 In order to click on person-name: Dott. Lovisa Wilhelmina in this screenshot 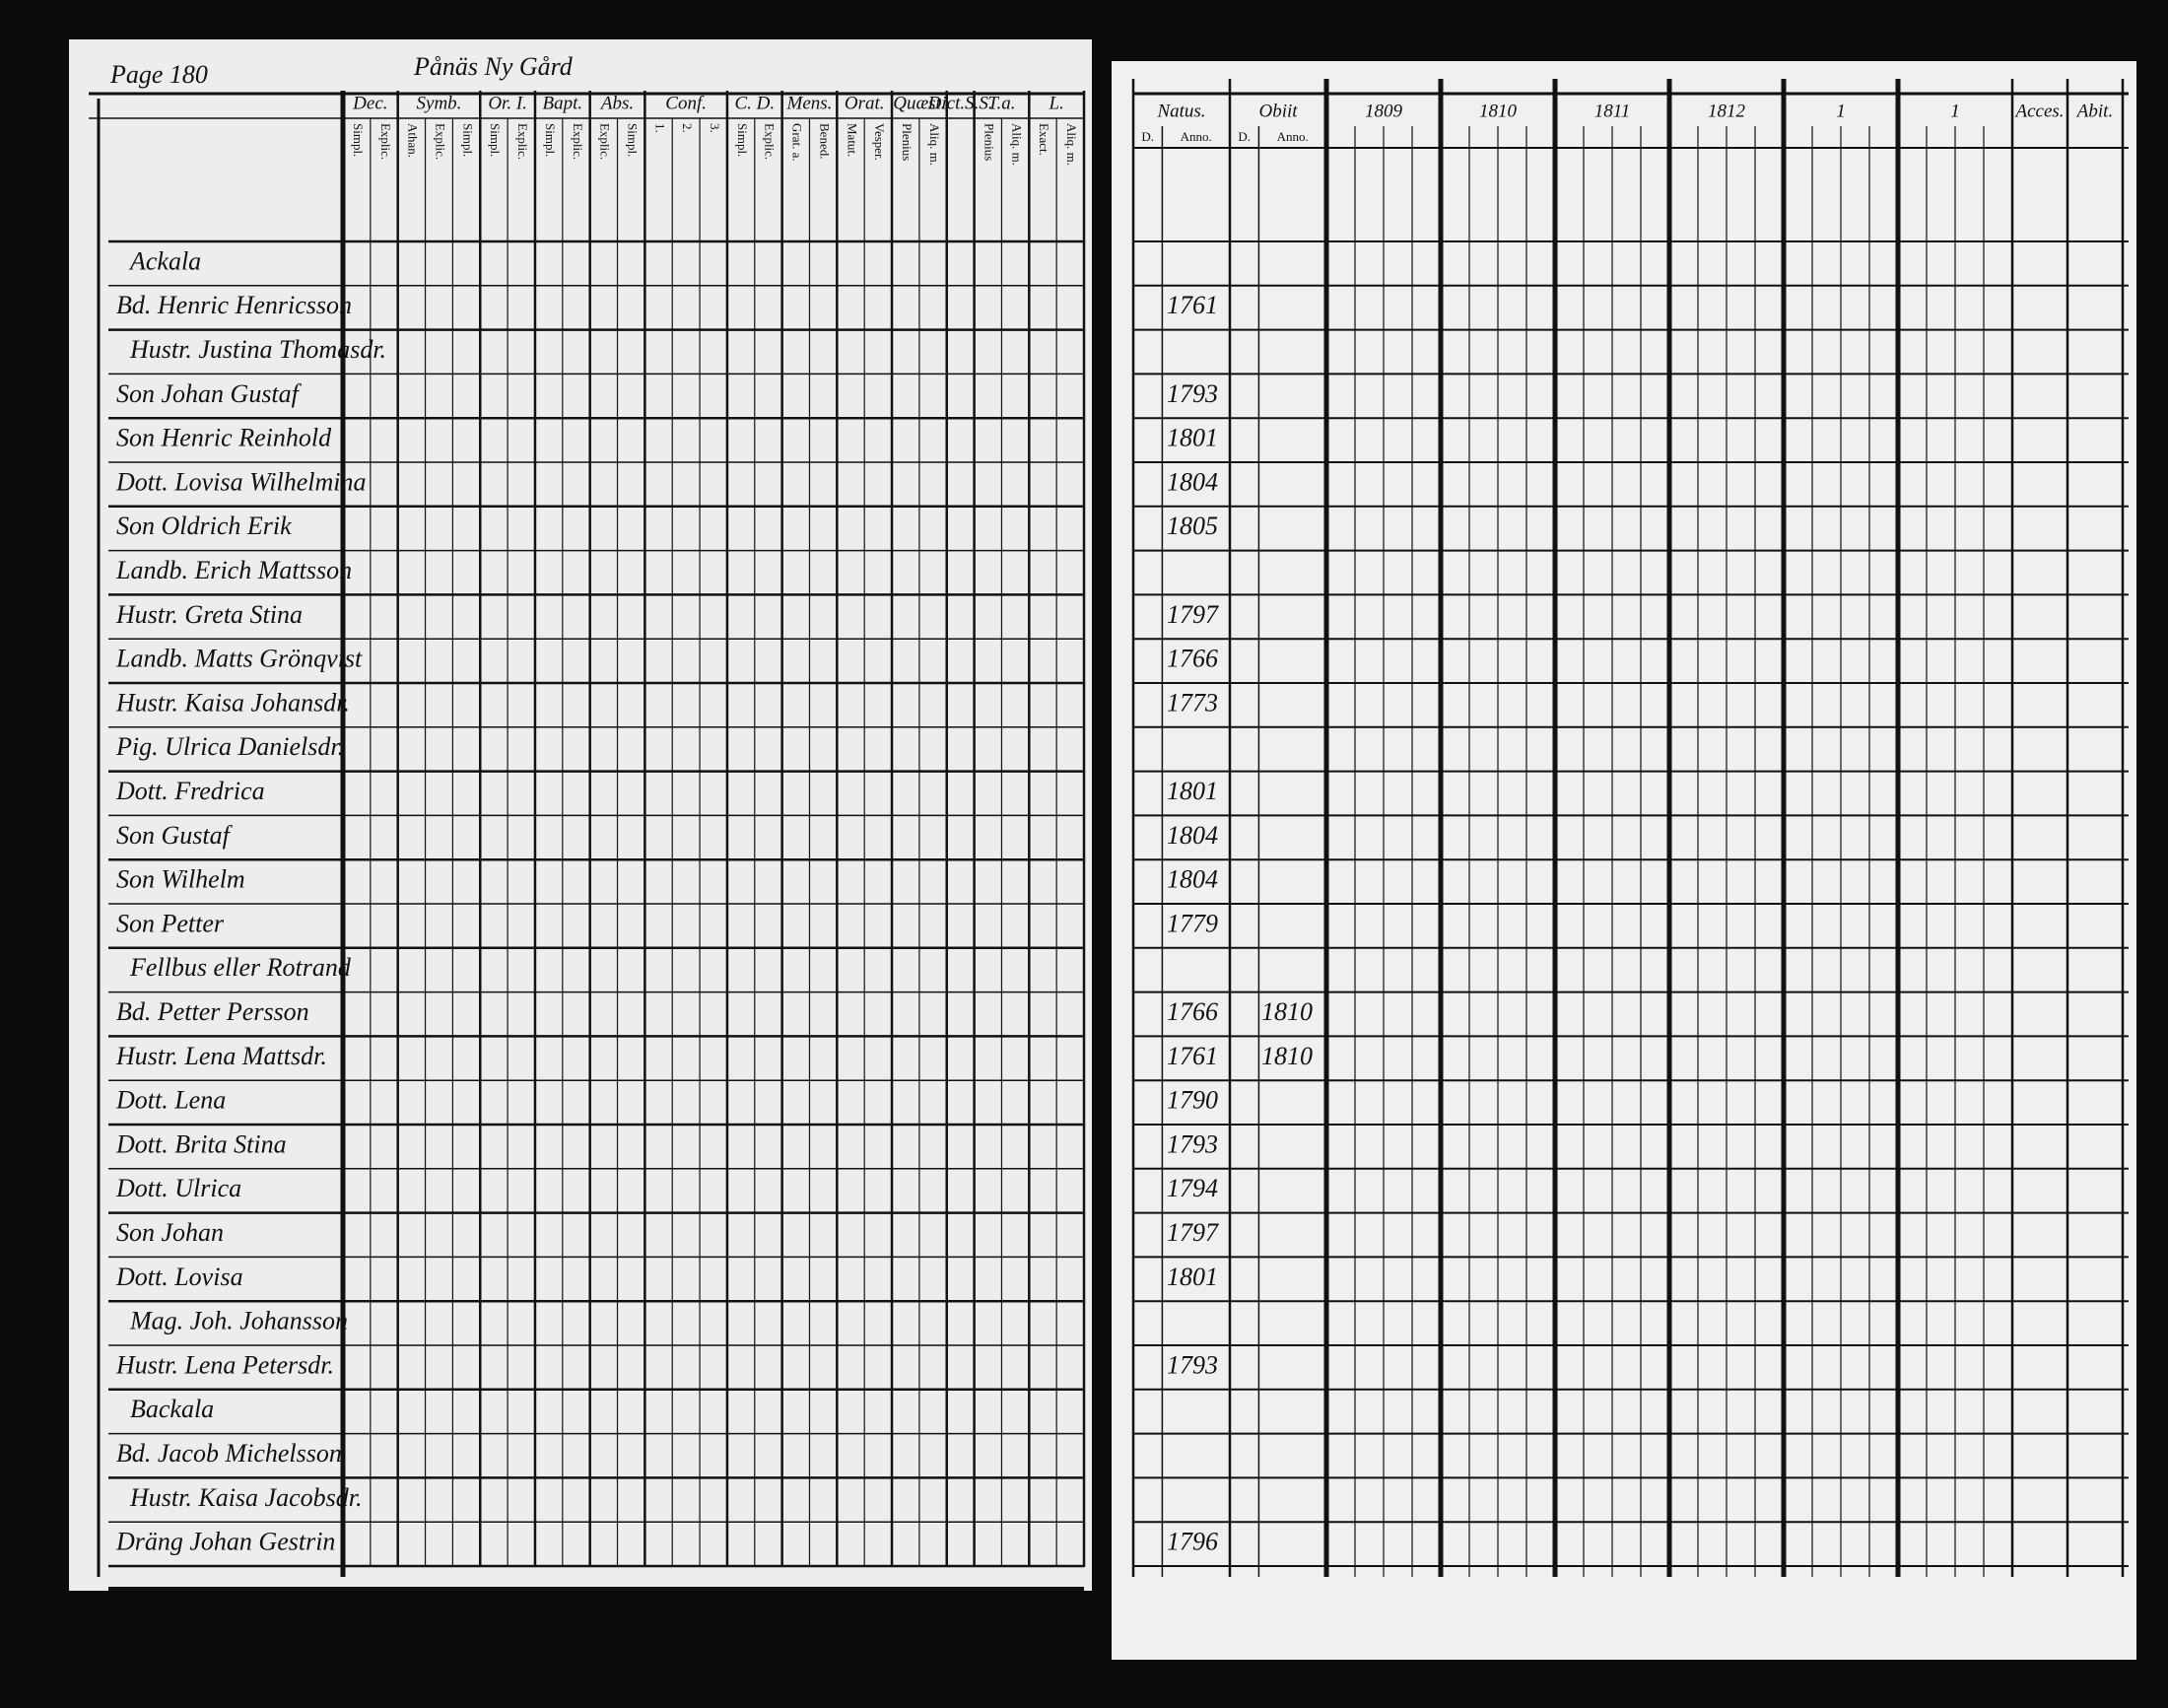, I will do `click(241, 481)`.